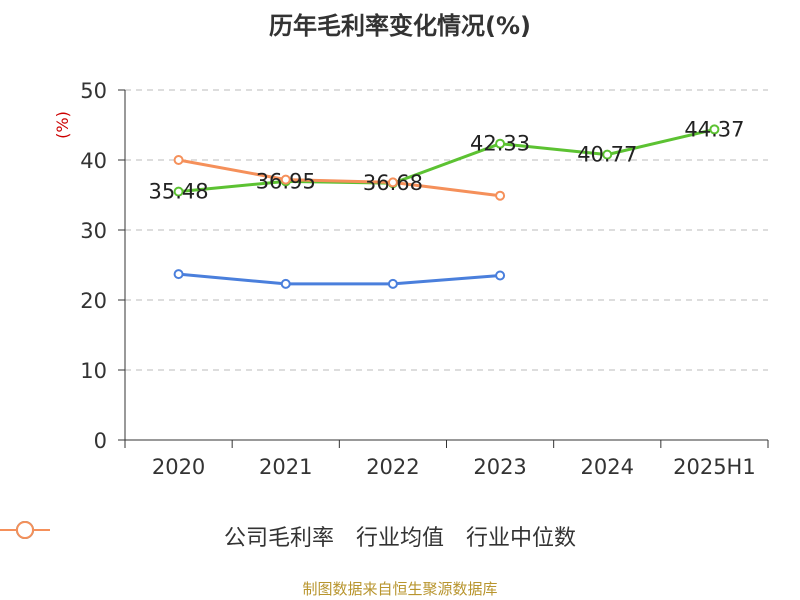  What do you see at coordinates (100, 441) in the screenshot?
I see `y-tick-label: 0` at bounding box center [100, 441].